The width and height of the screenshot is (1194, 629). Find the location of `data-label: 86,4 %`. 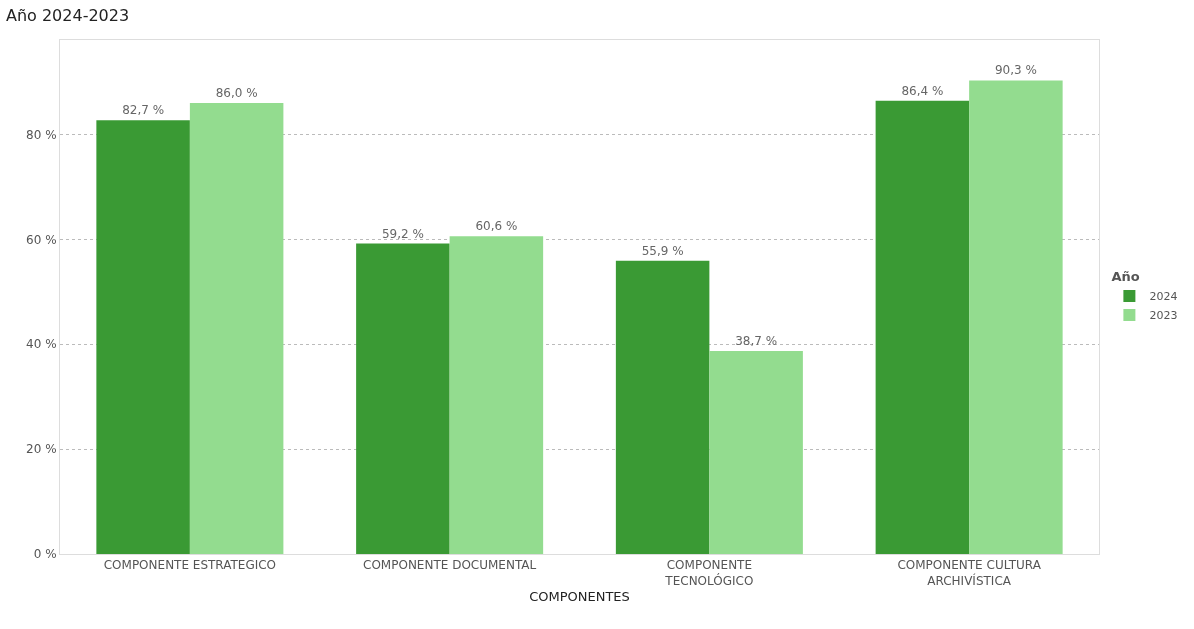

data-label: 86,4 % is located at coordinates (922, 90).